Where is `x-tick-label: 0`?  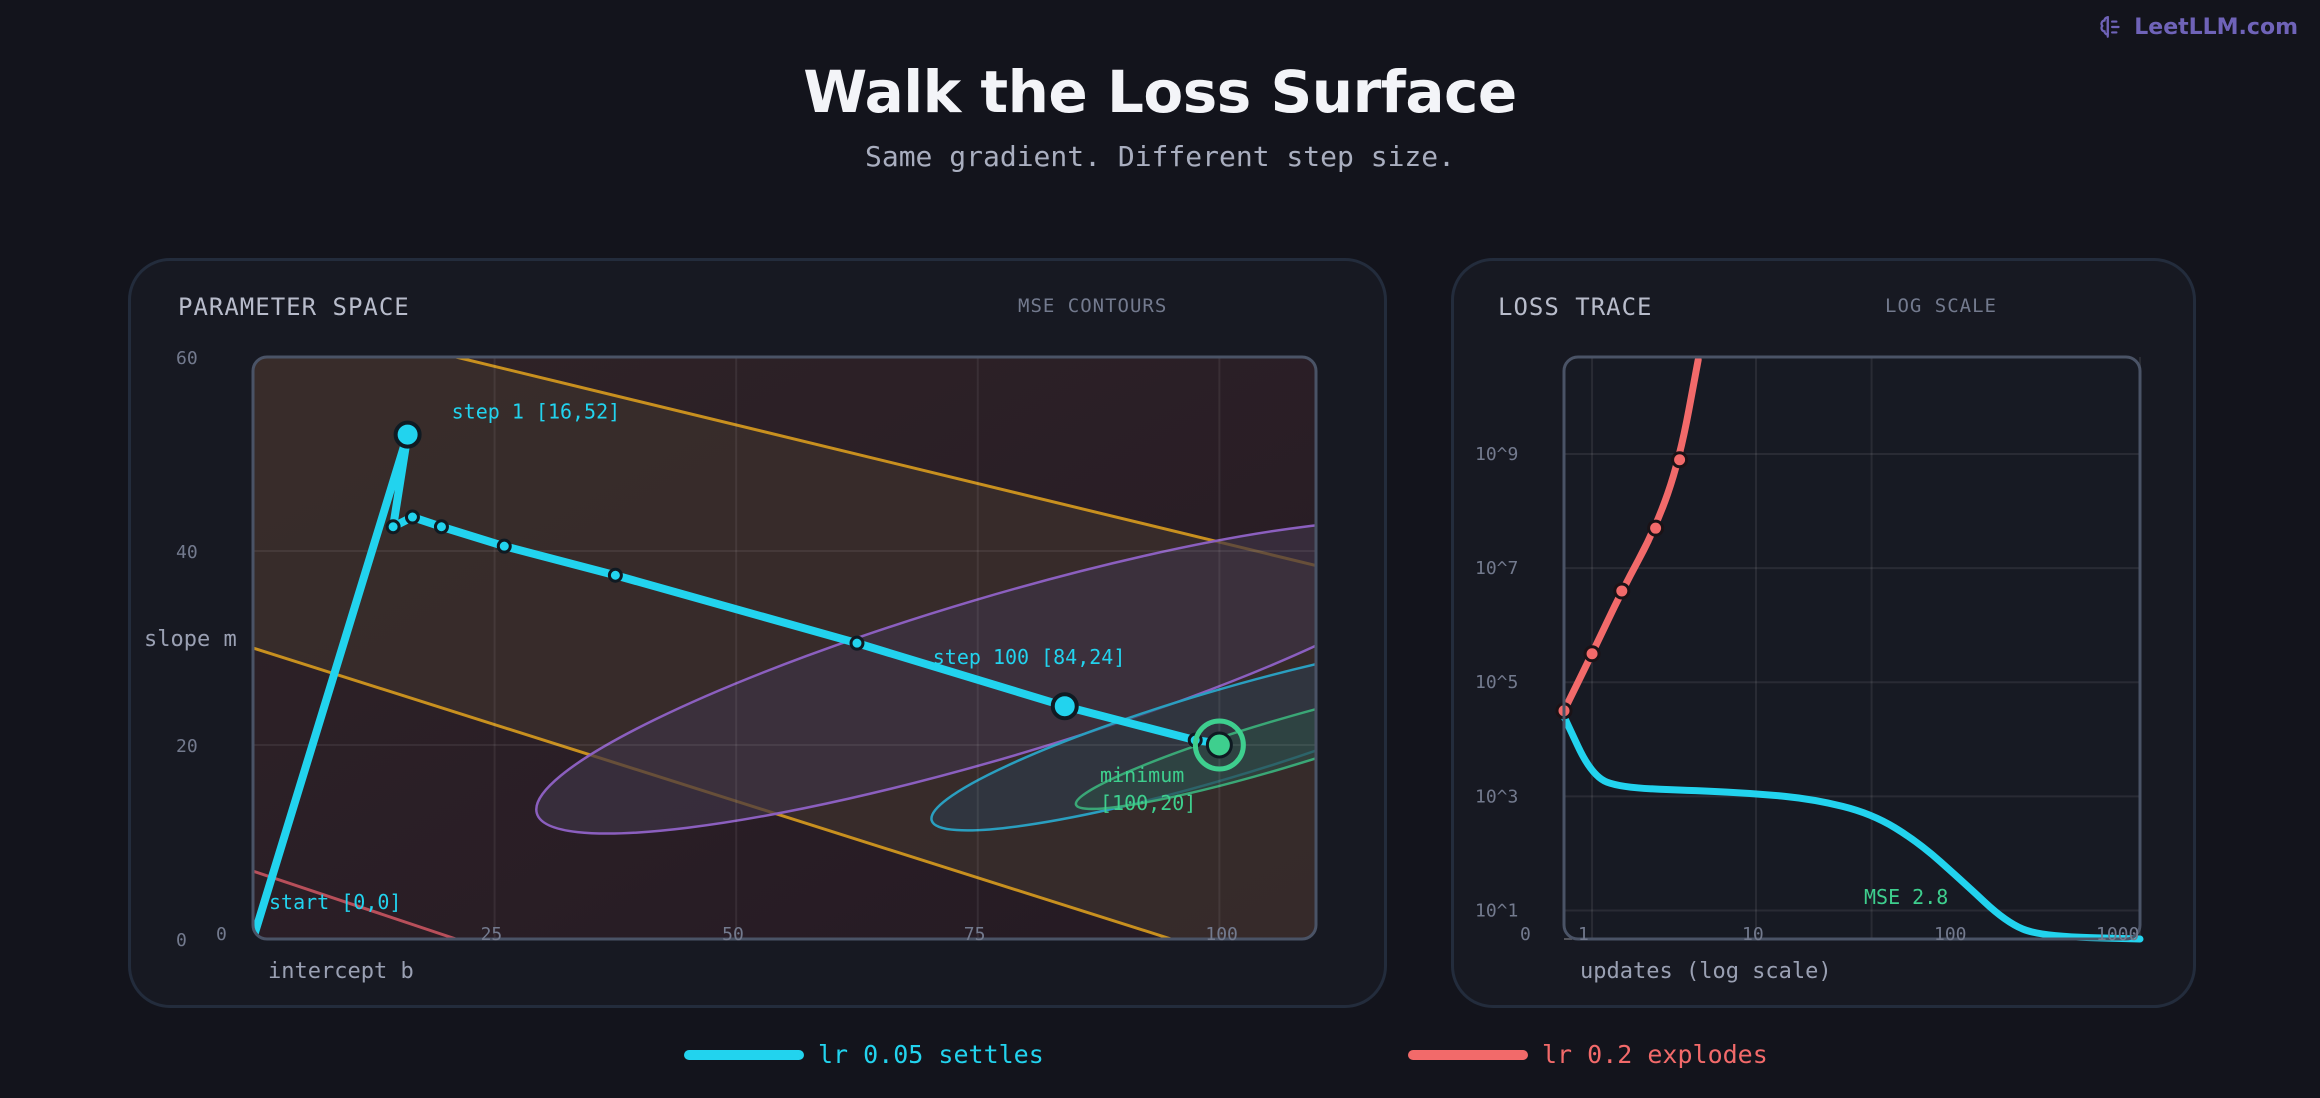
x-tick-label: 0 is located at coordinates (221, 934).